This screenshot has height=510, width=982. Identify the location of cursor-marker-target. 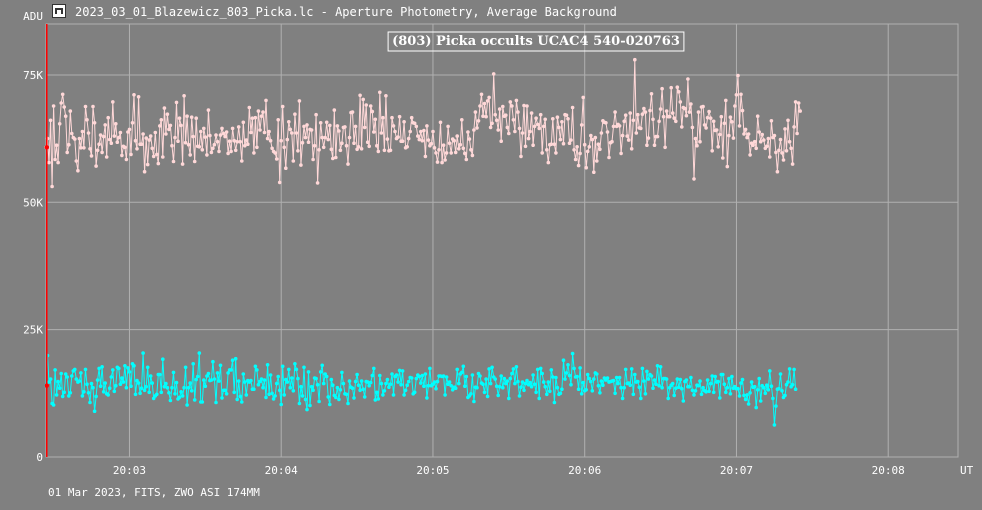
(46, 147).